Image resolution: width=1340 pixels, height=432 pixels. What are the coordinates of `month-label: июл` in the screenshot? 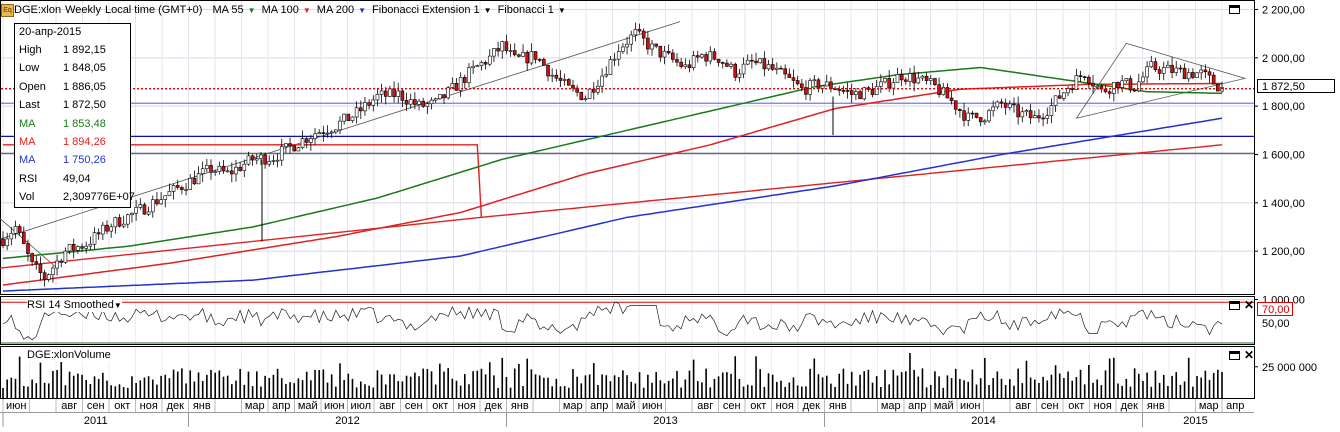 It's located at (360, 406).